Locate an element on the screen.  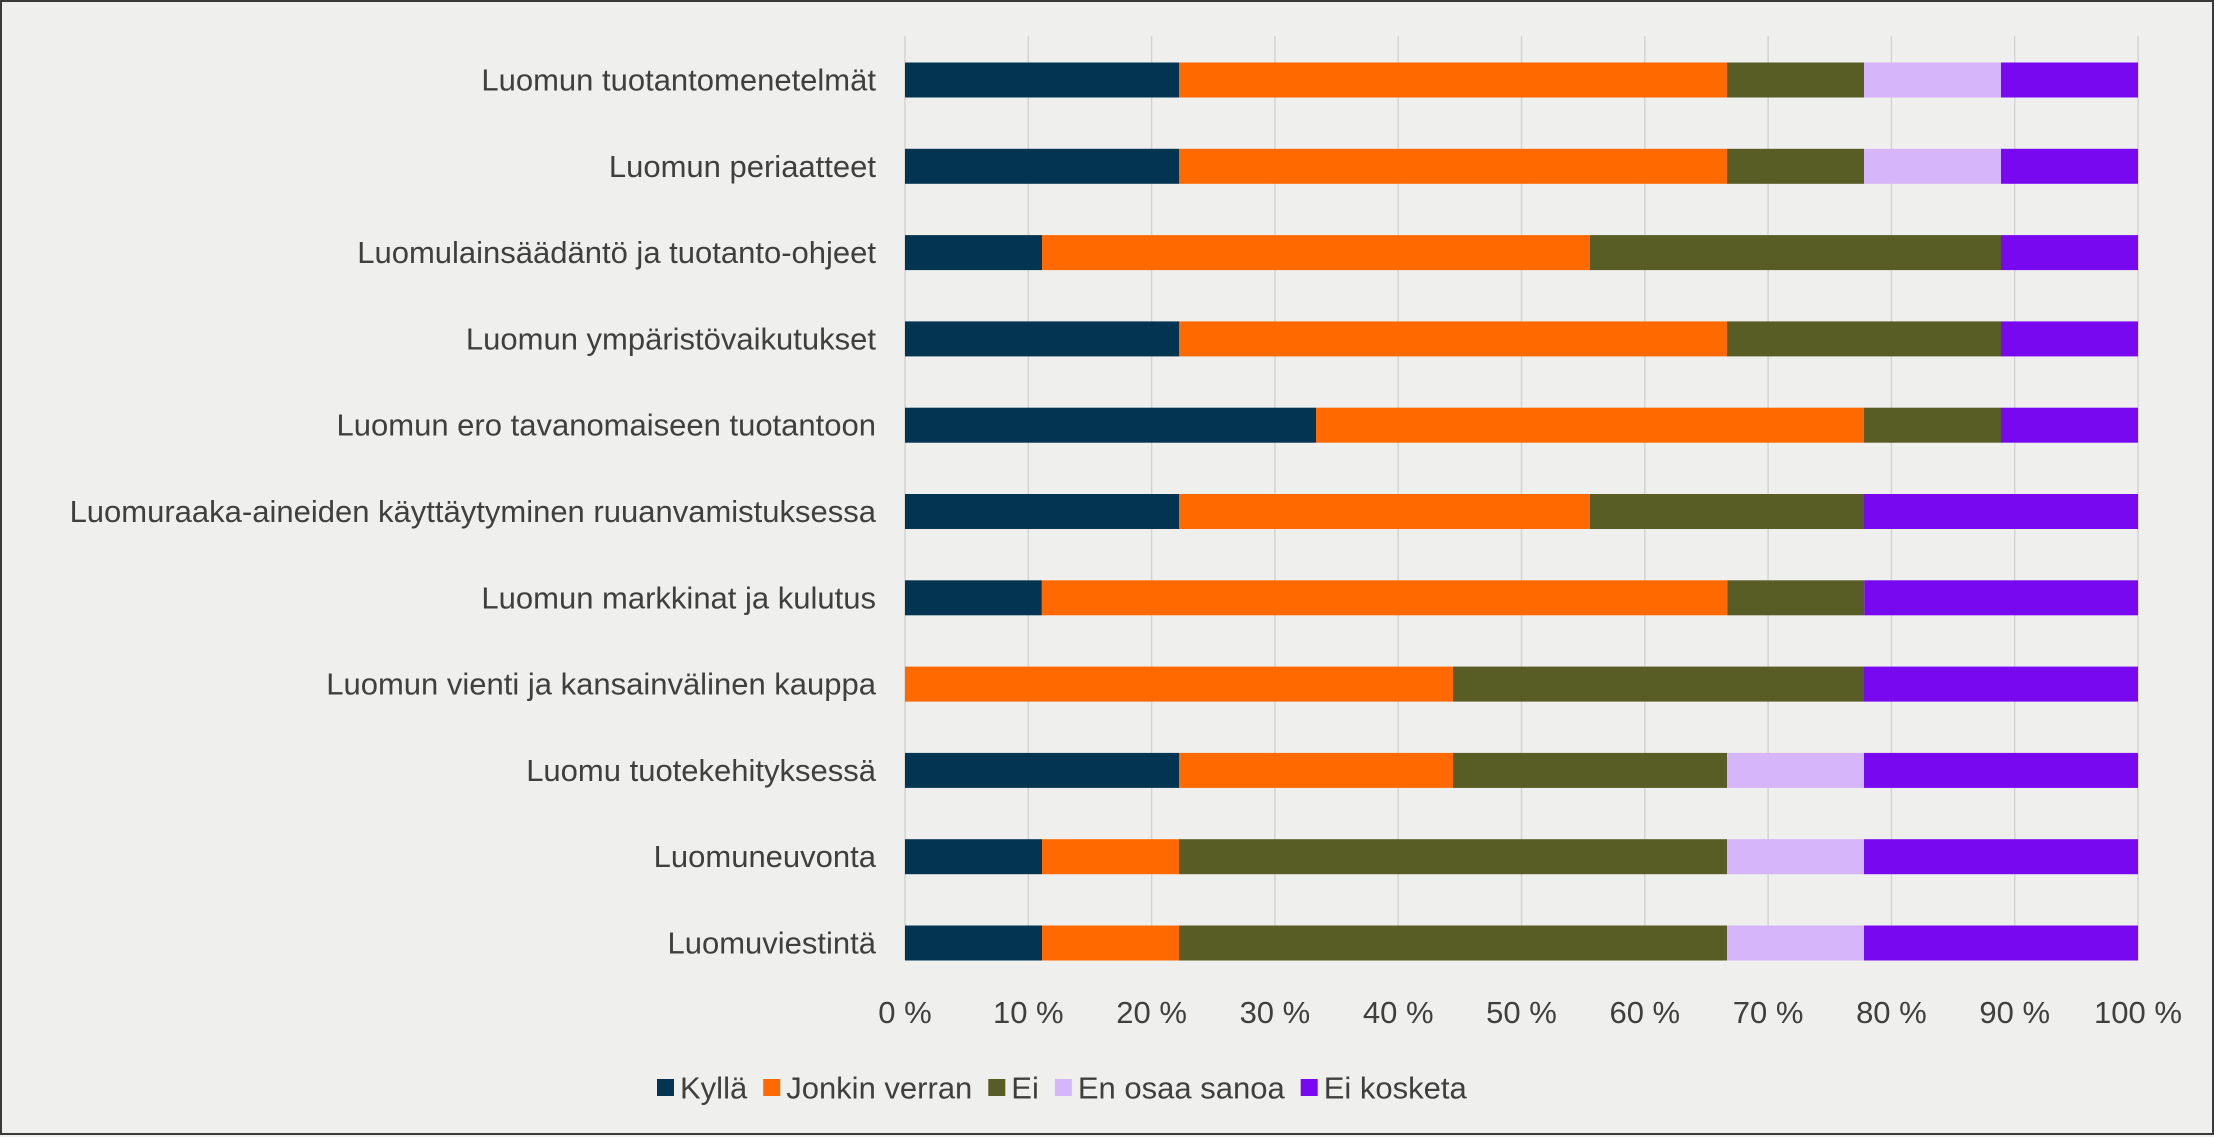
category-label: Luomuviestintä is located at coordinates (771, 943).